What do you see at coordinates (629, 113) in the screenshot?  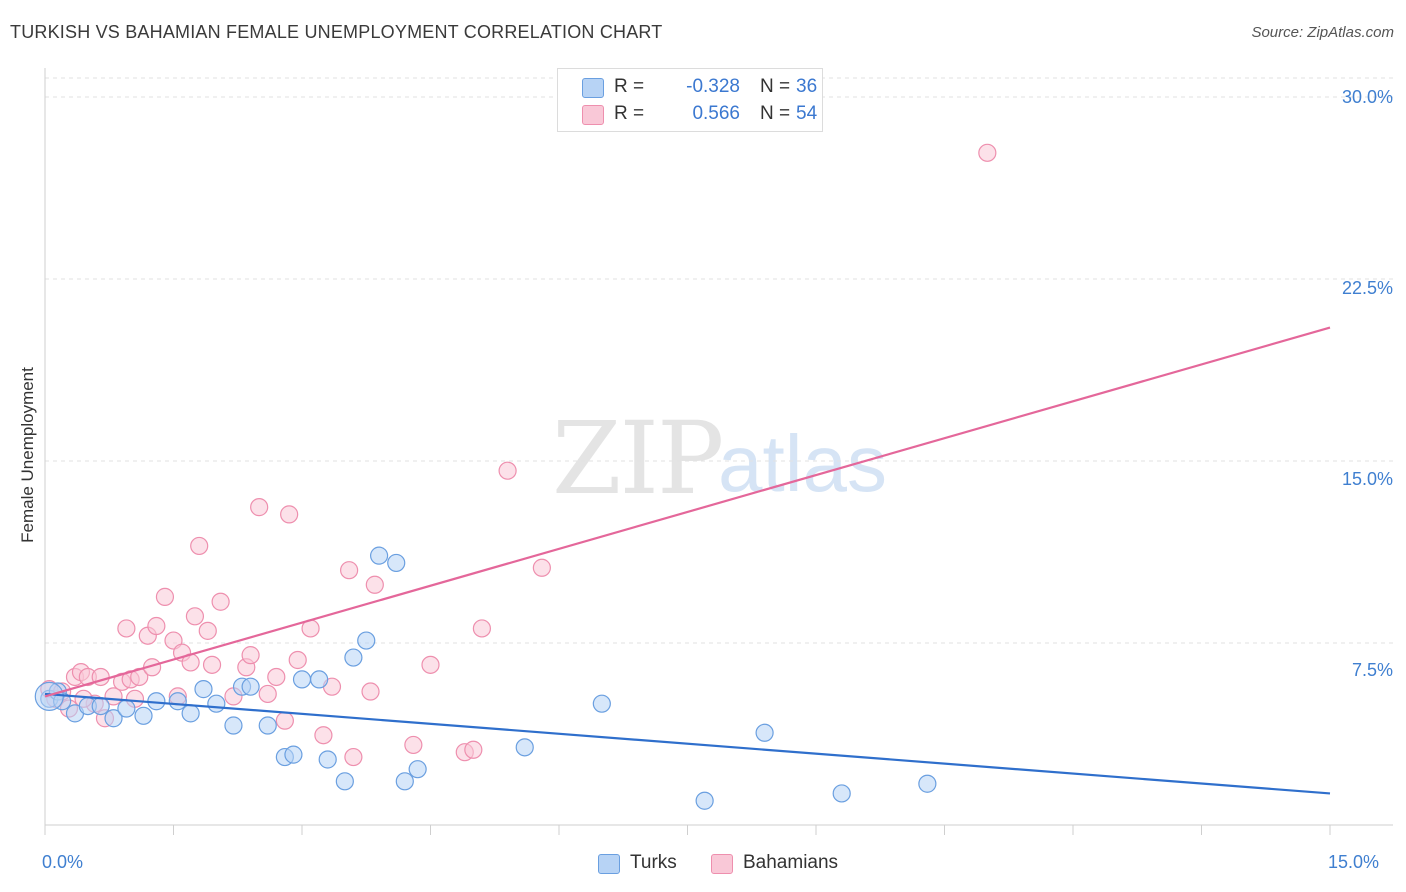 I see `bahamians-r-label: R =` at bounding box center [629, 113].